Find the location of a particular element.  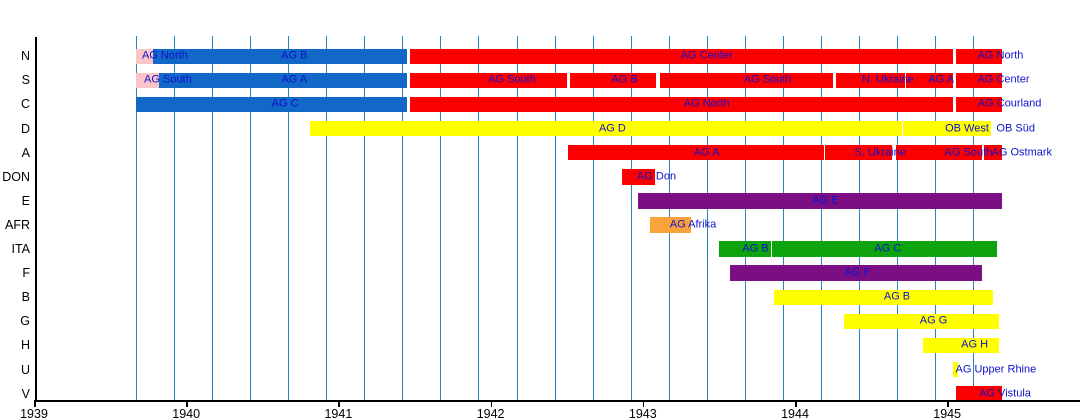

bar-label-link: OB Süd is located at coordinates (1015, 128).